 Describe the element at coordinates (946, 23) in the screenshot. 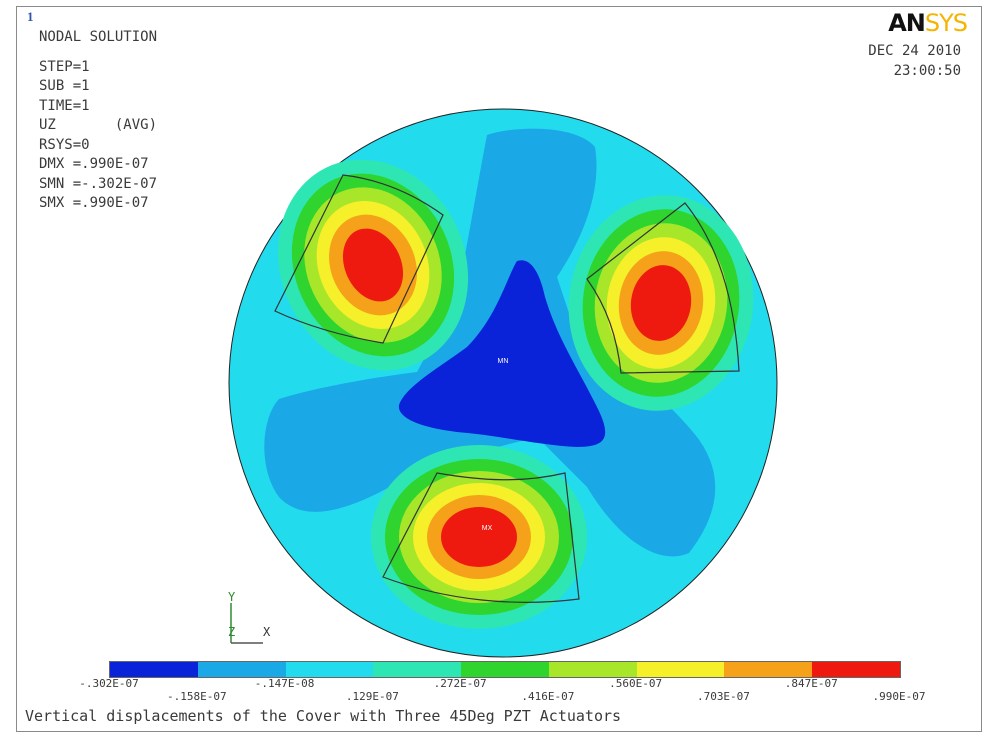

I see `logo-part-sys: SYS` at that location.